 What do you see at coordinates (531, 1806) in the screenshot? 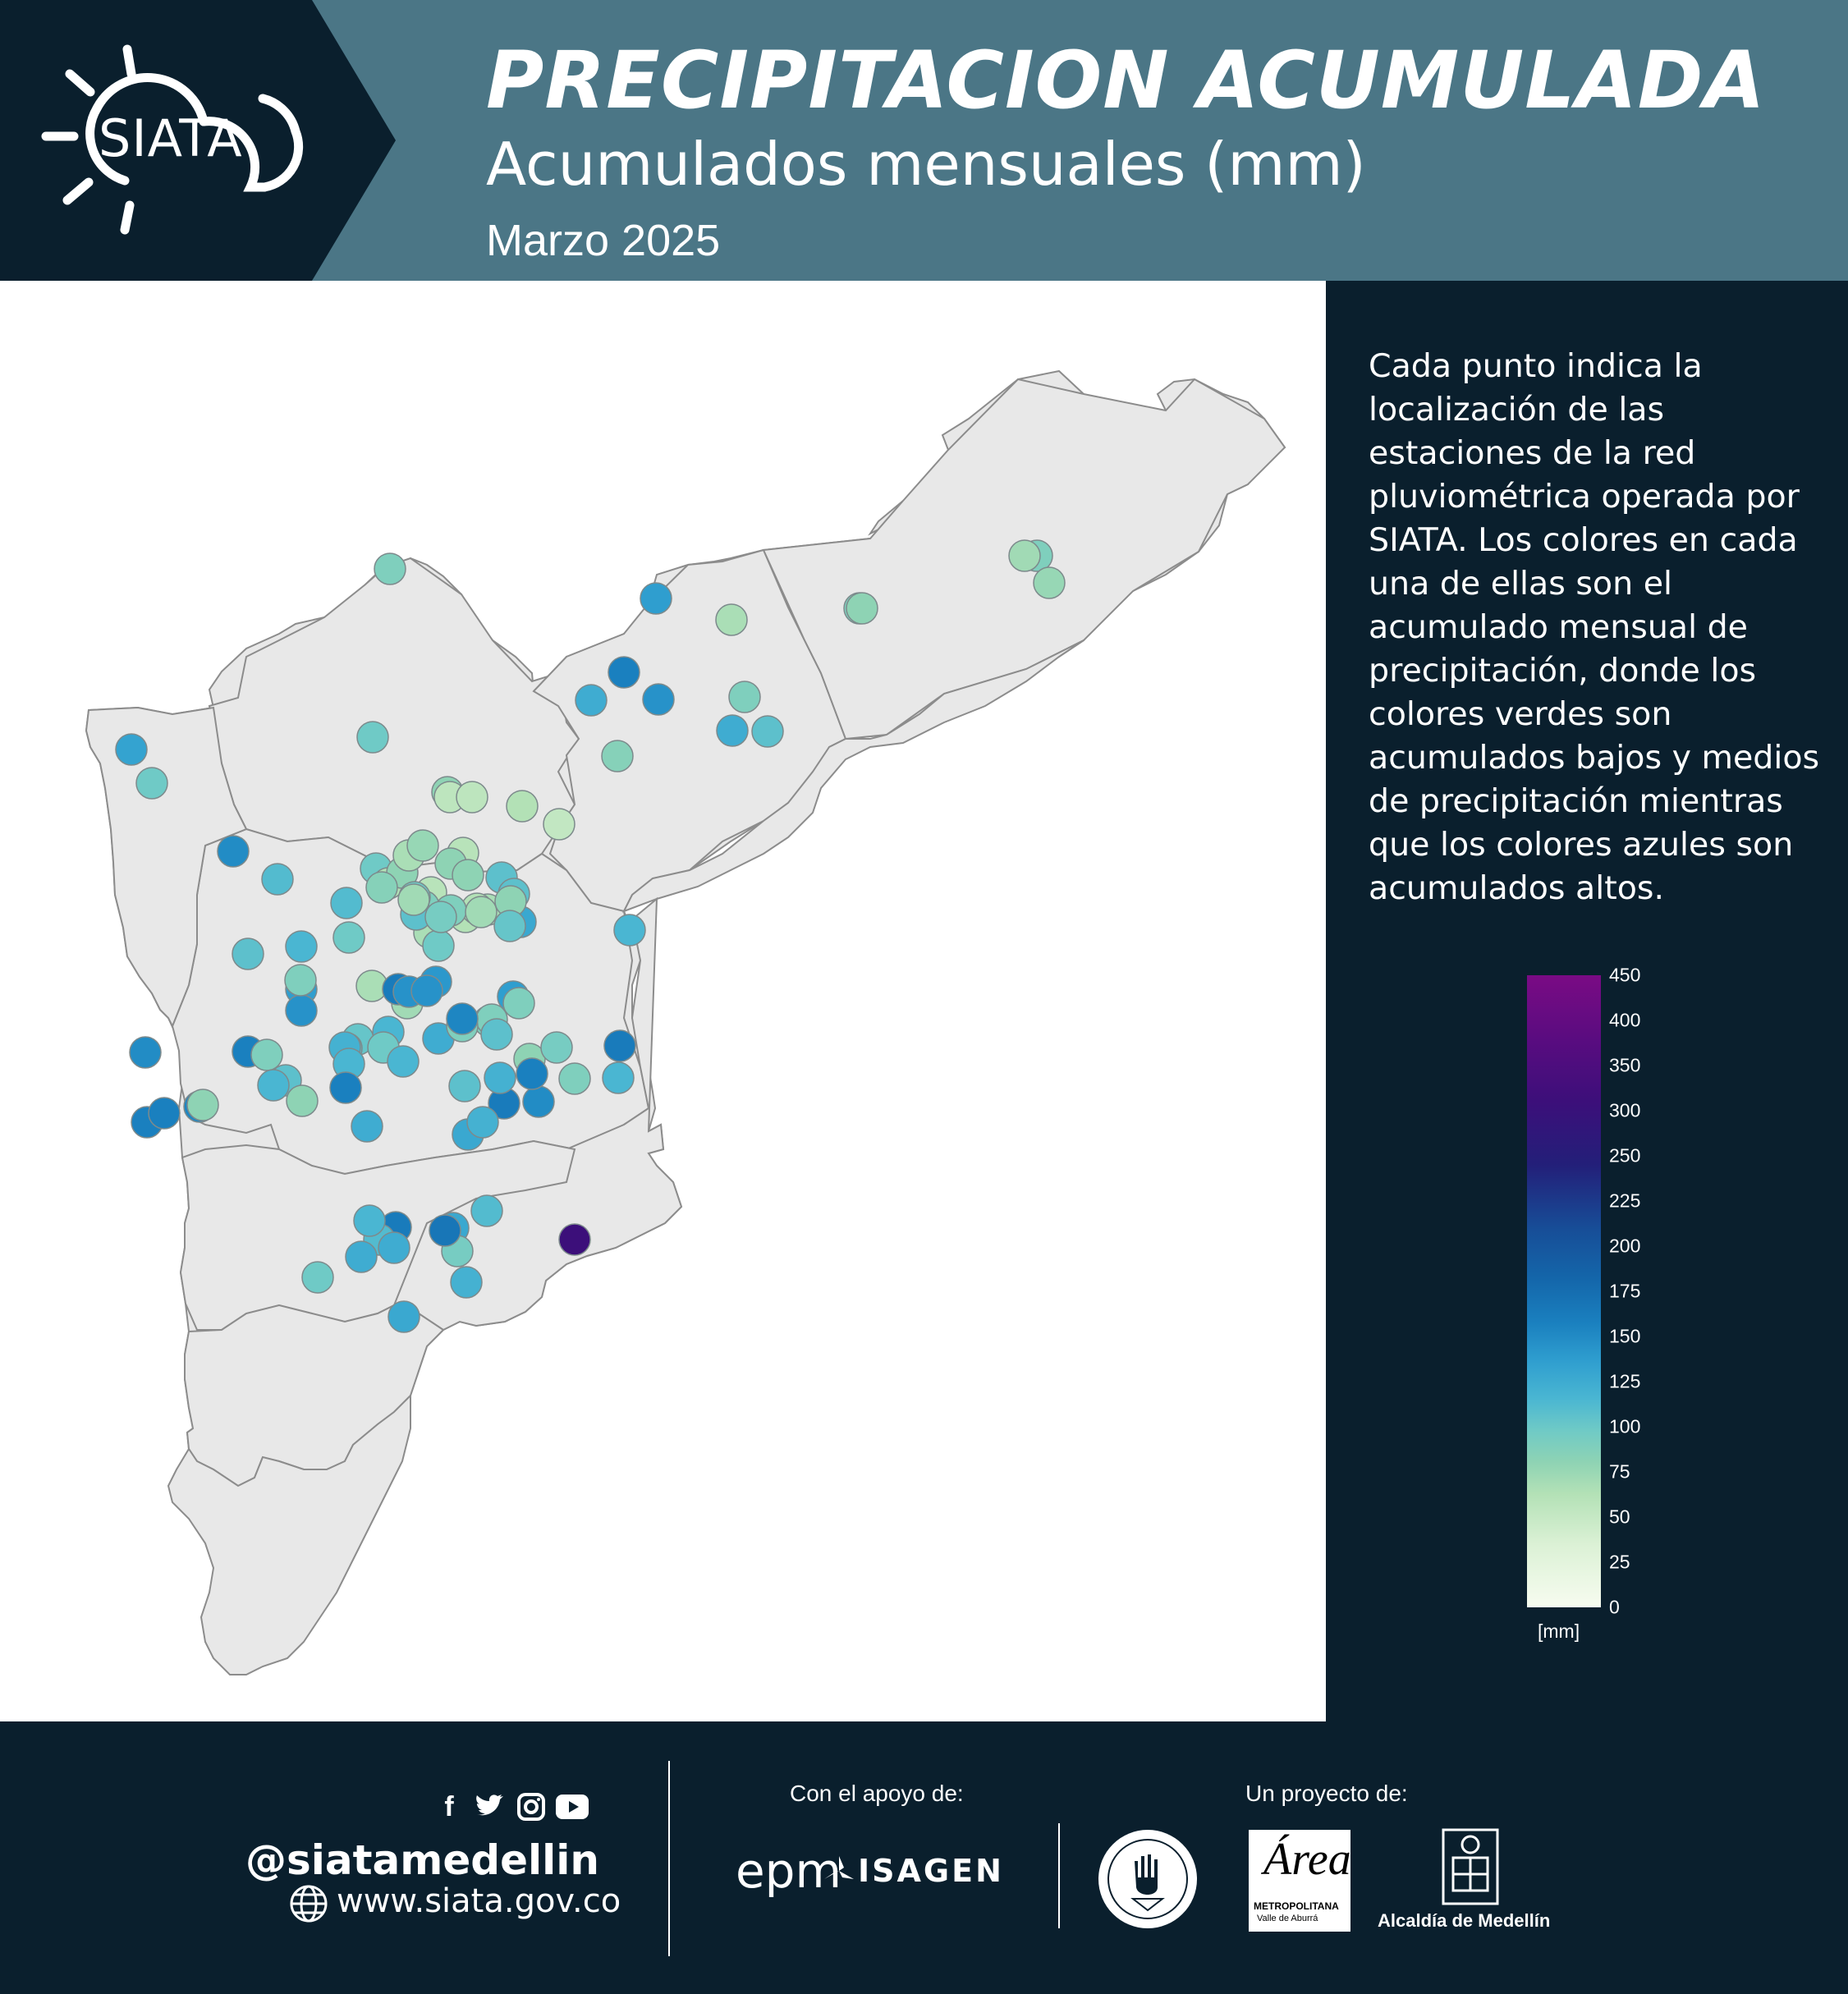
I see `instagram-icon` at bounding box center [531, 1806].